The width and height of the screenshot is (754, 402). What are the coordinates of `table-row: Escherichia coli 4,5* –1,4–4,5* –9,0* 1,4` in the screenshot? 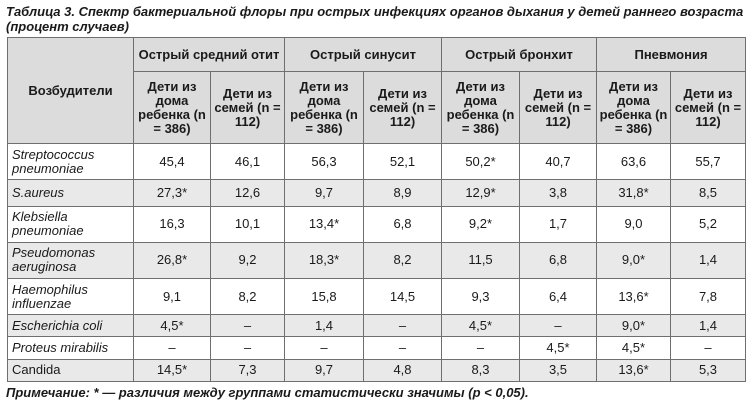 It's located at (376, 326).